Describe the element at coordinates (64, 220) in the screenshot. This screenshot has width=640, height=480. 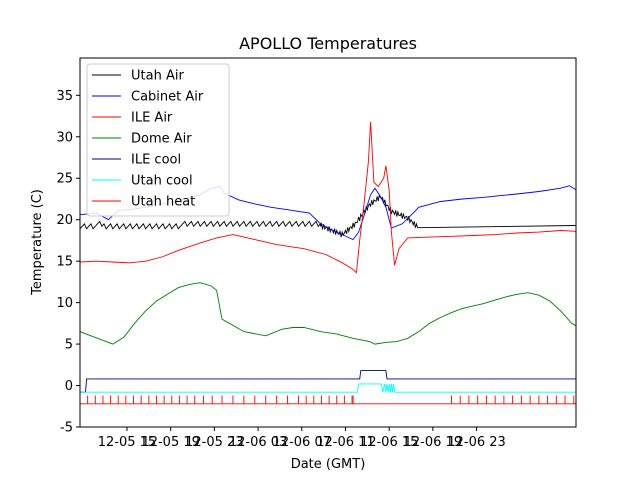
I see `y-tick-label: 20` at that location.